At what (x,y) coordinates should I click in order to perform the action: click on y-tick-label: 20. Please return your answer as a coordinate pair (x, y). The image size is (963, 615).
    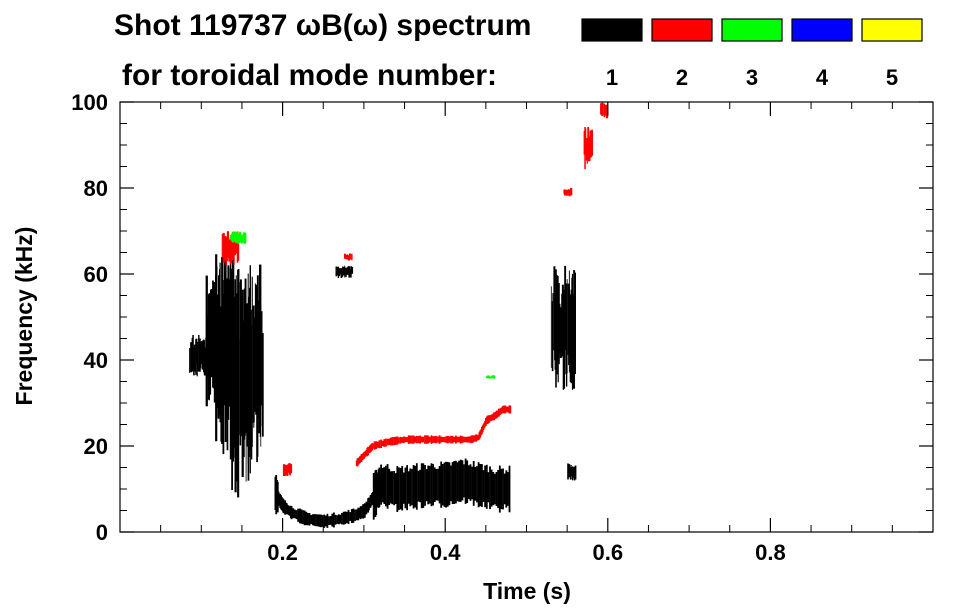
    Looking at the image, I should click on (96, 446).